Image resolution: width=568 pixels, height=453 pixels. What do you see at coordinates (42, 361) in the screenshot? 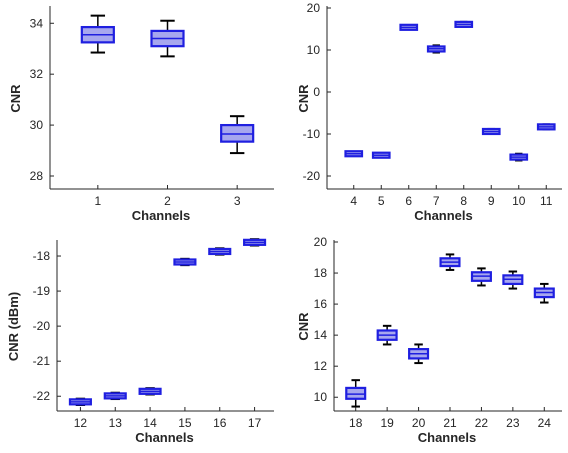
I see `y-tick-label: -21` at bounding box center [42, 361].